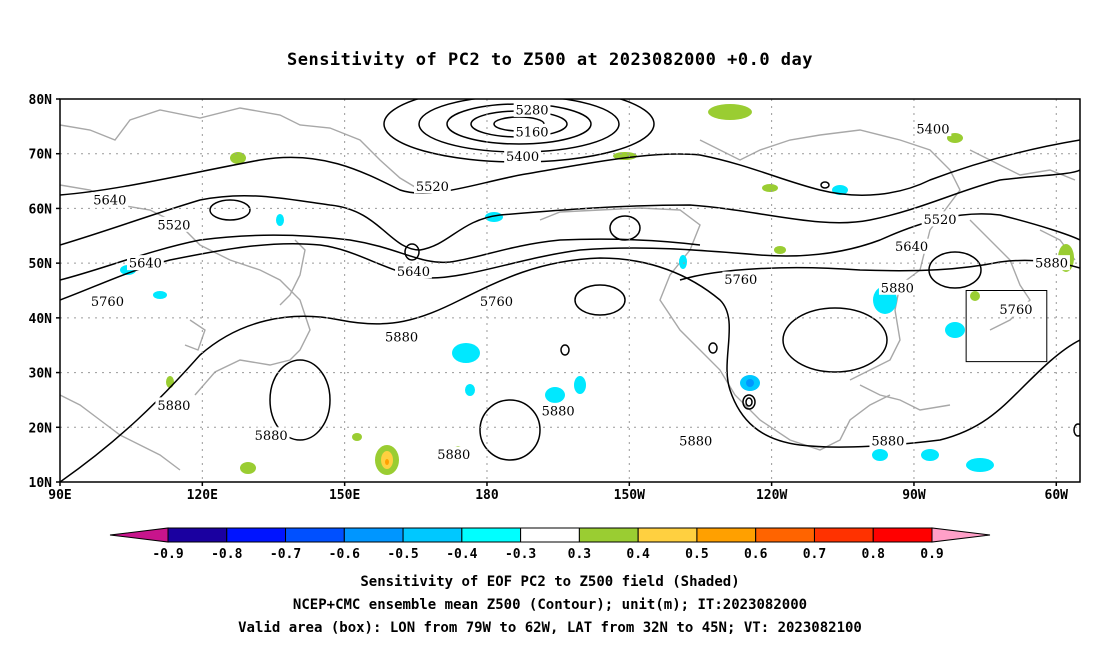  What do you see at coordinates (226, 554) in the screenshot?
I see `colorbar-label: -0.8` at bounding box center [226, 554].